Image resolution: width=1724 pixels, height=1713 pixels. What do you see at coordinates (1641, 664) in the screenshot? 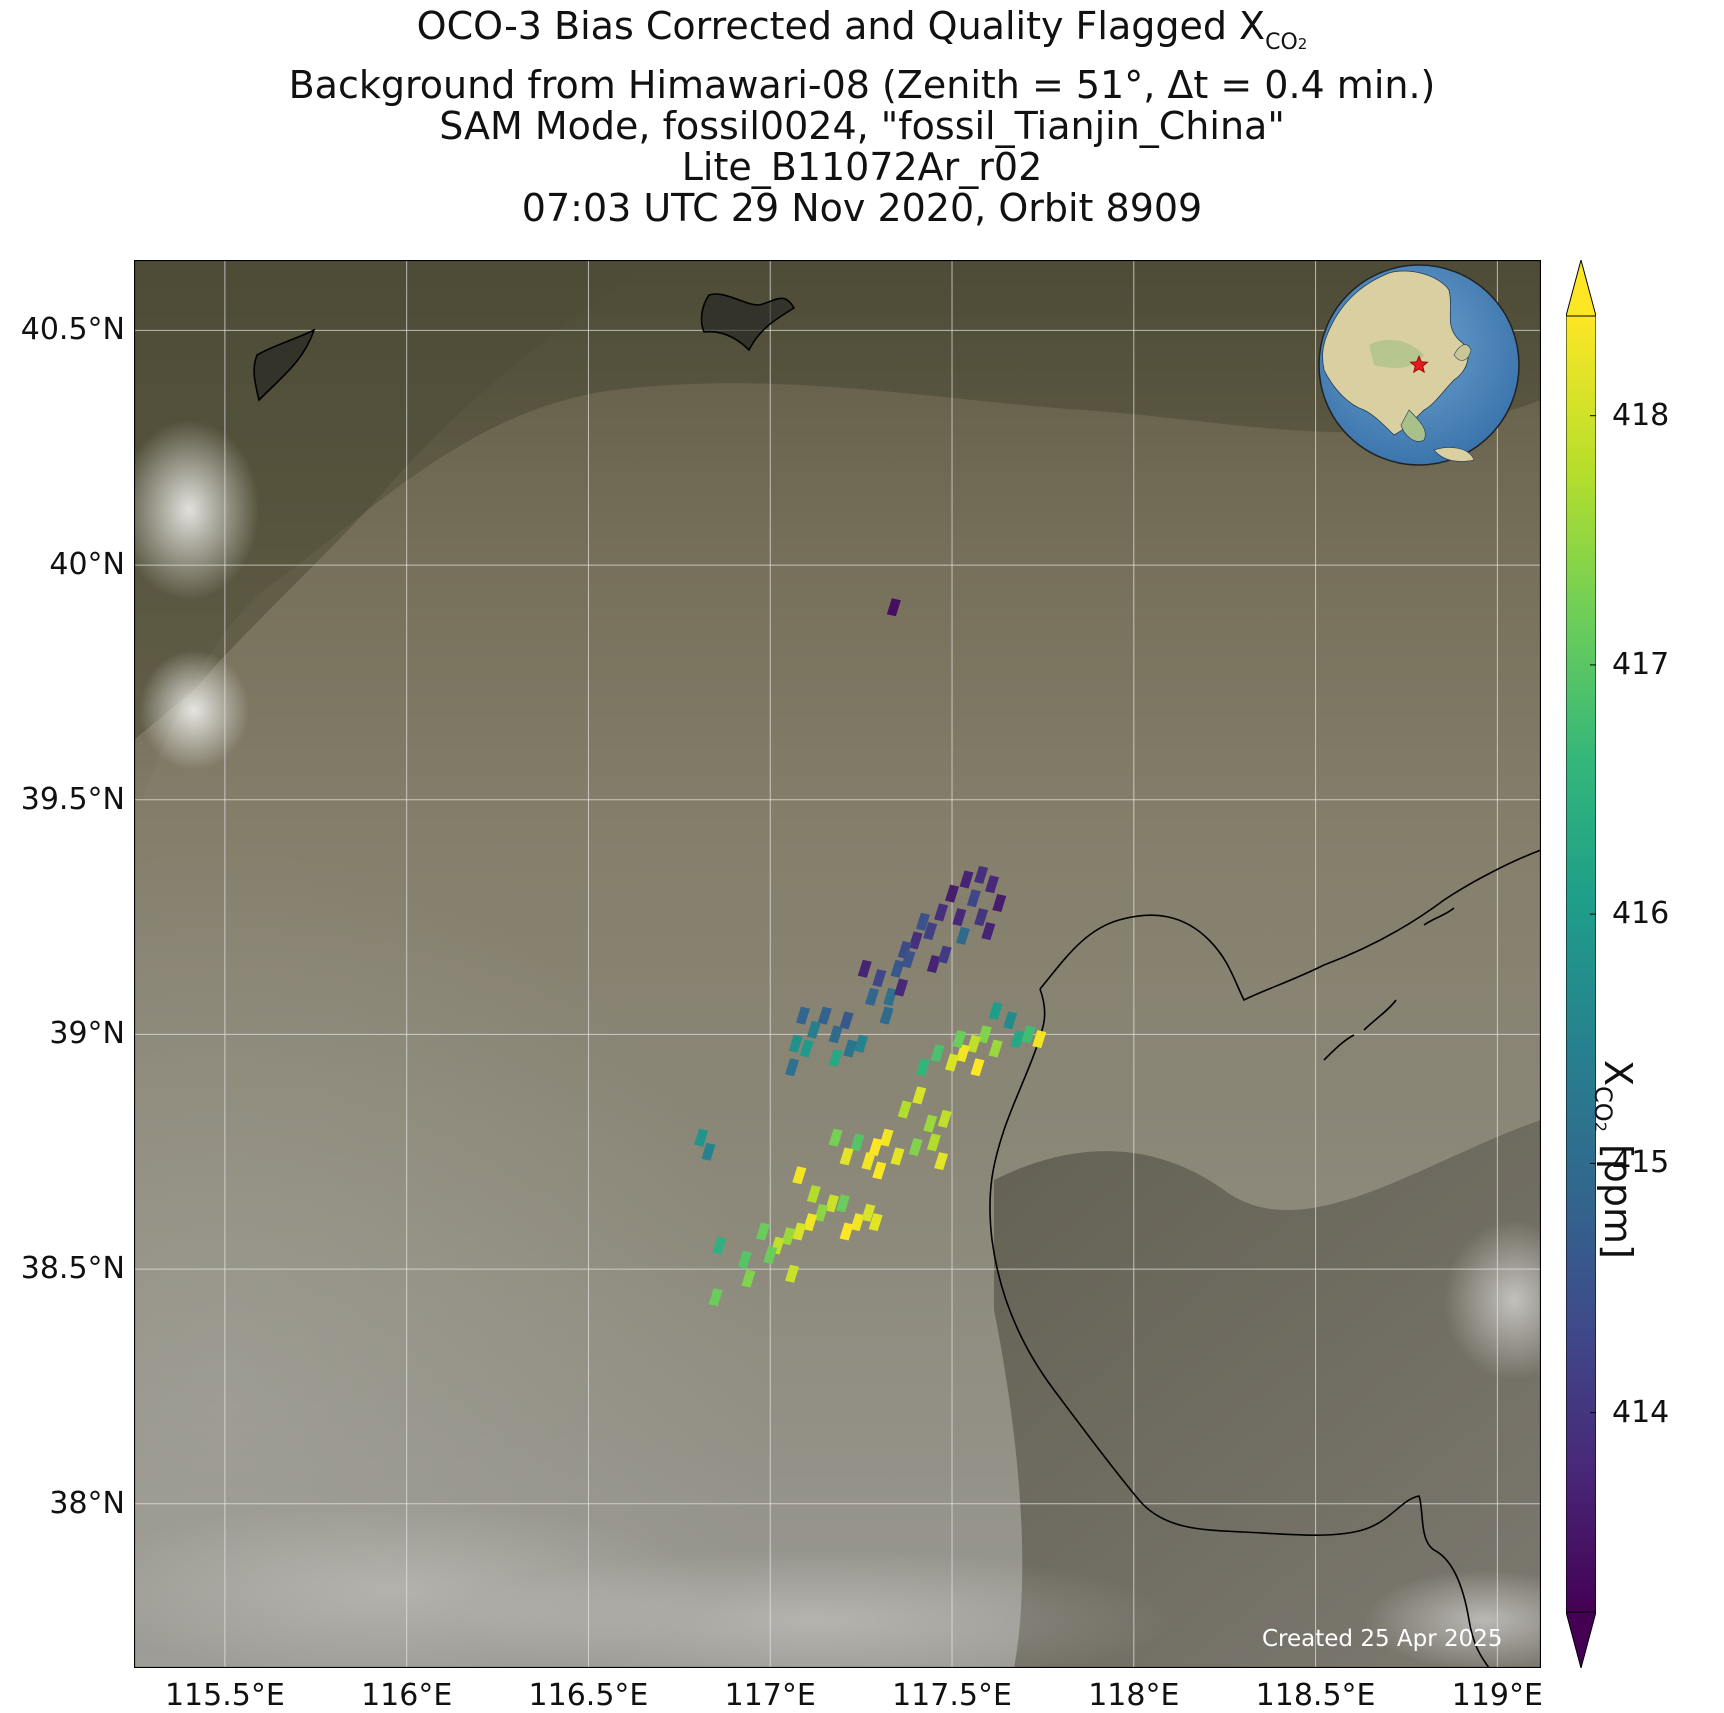
I see `colorbar-tick-label: 417` at bounding box center [1641, 664].